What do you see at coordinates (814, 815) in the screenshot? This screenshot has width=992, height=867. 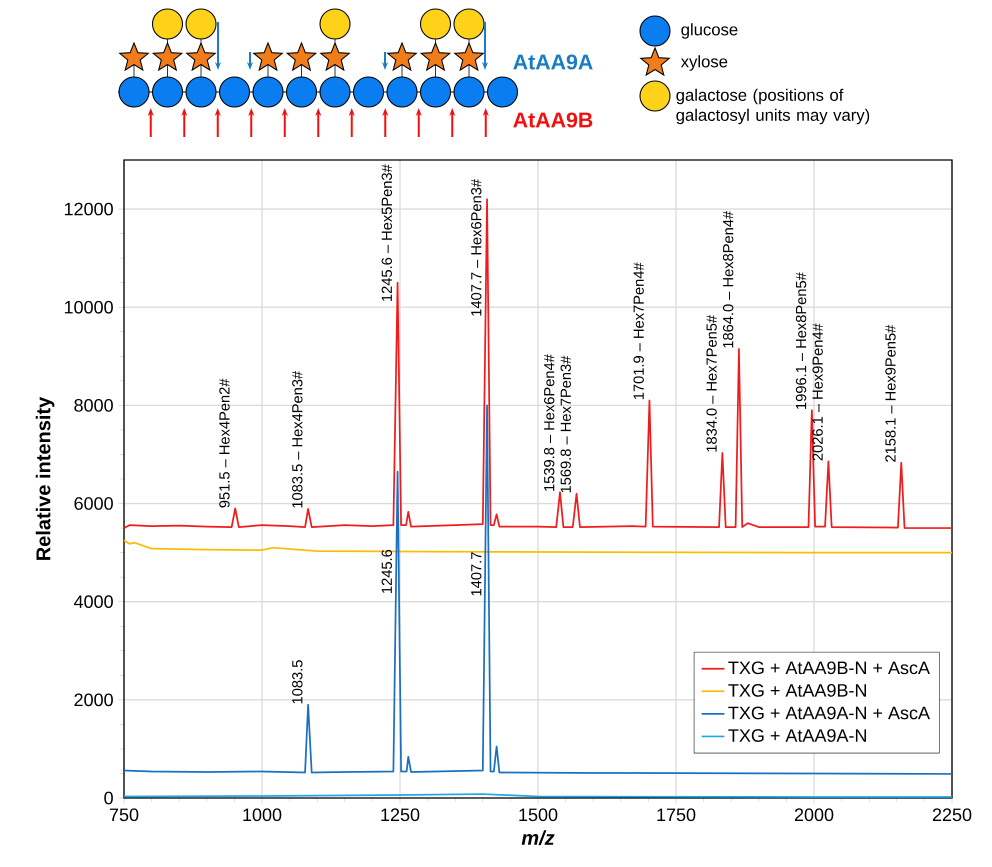 I see `x-tick-label: 2000` at bounding box center [814, 815].